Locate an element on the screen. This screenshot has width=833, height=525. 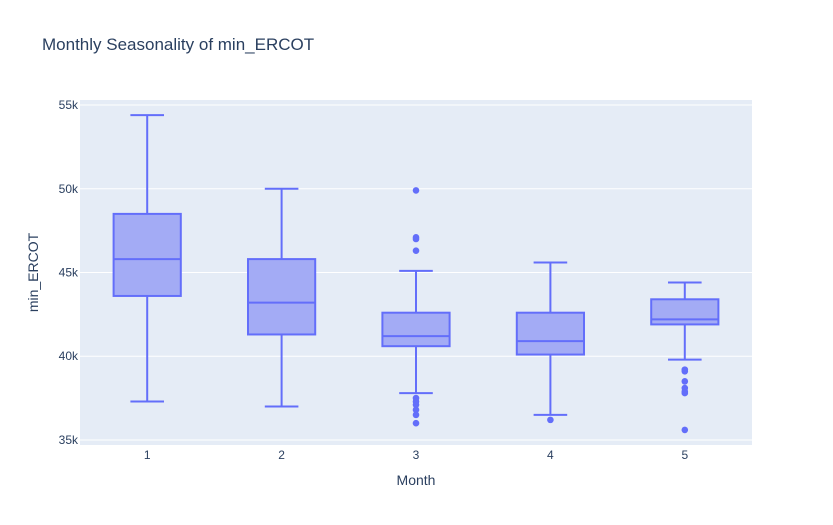
y-tick-label: 50k is located at coordinates (69, 189).